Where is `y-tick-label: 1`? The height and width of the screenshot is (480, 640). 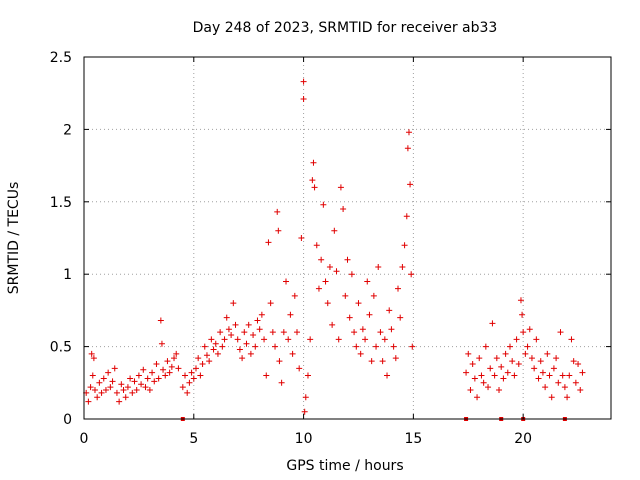 y-tick-label: 1 is located at coordinates (67, 275).